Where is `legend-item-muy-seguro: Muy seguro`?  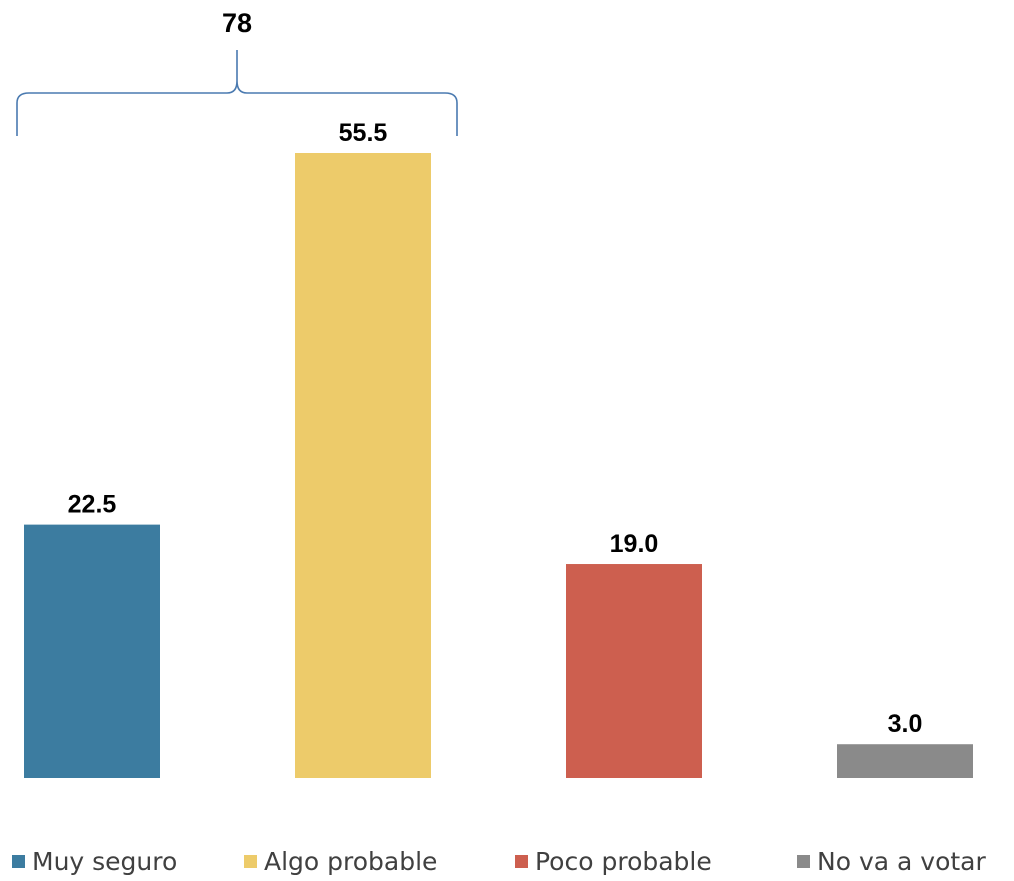 legend-item-muy-seguro: Muy seguro is located at coordinates (94, 861).